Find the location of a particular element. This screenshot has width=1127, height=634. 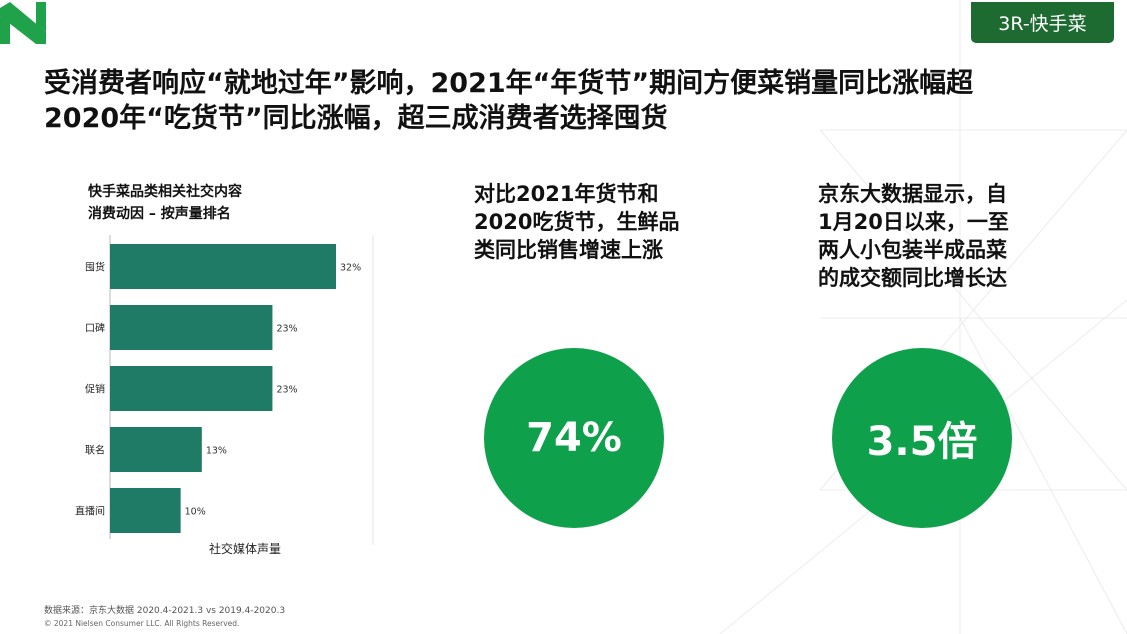

bar-chart: 囤货 32% 口碑 23% 促销 23% 联名 13% 直播间 10% 社交媒体声量 is located at coordinates (224, 395).